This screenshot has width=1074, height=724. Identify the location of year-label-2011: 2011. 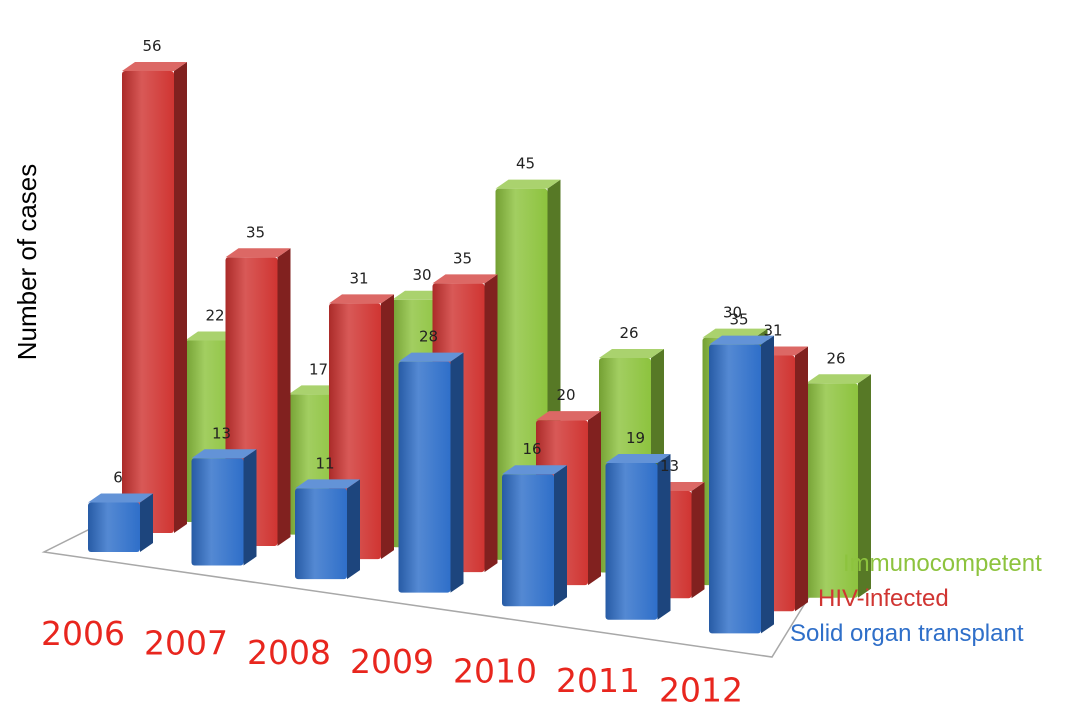
(598, 680).